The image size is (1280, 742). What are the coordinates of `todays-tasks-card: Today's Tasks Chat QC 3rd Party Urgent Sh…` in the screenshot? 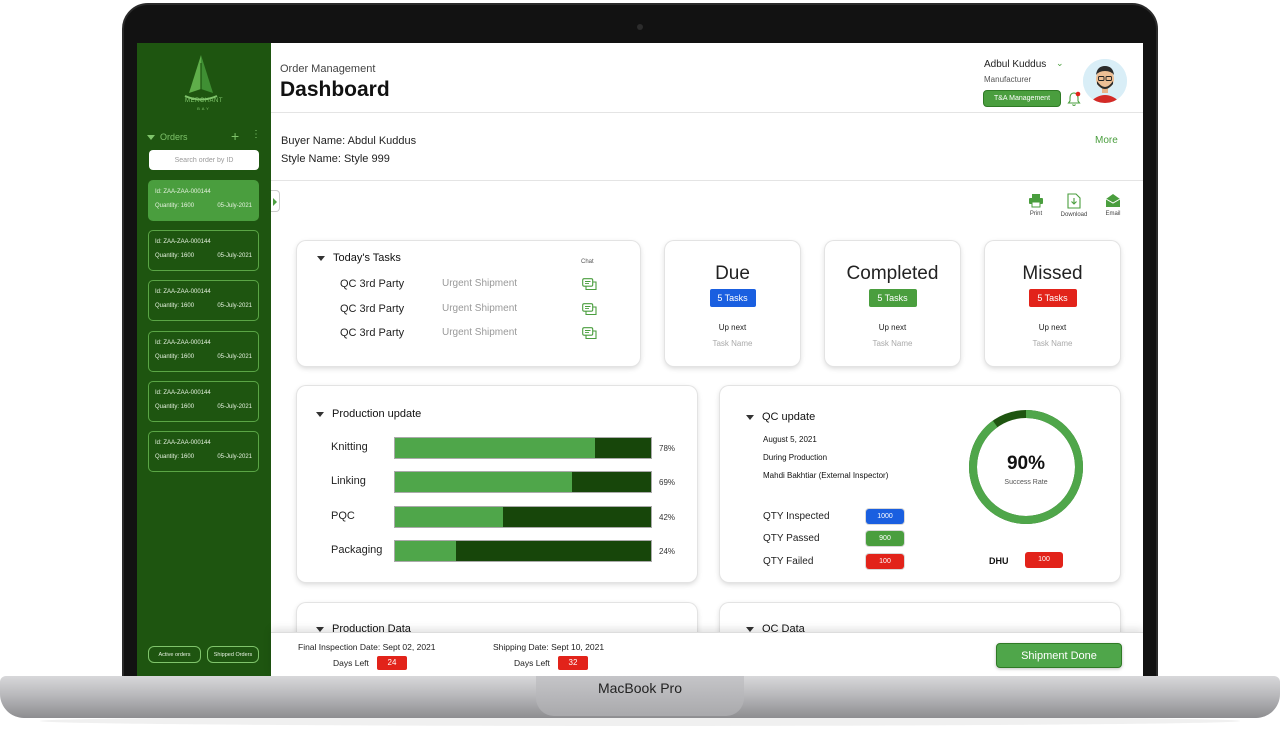 It's located at (468, 303).